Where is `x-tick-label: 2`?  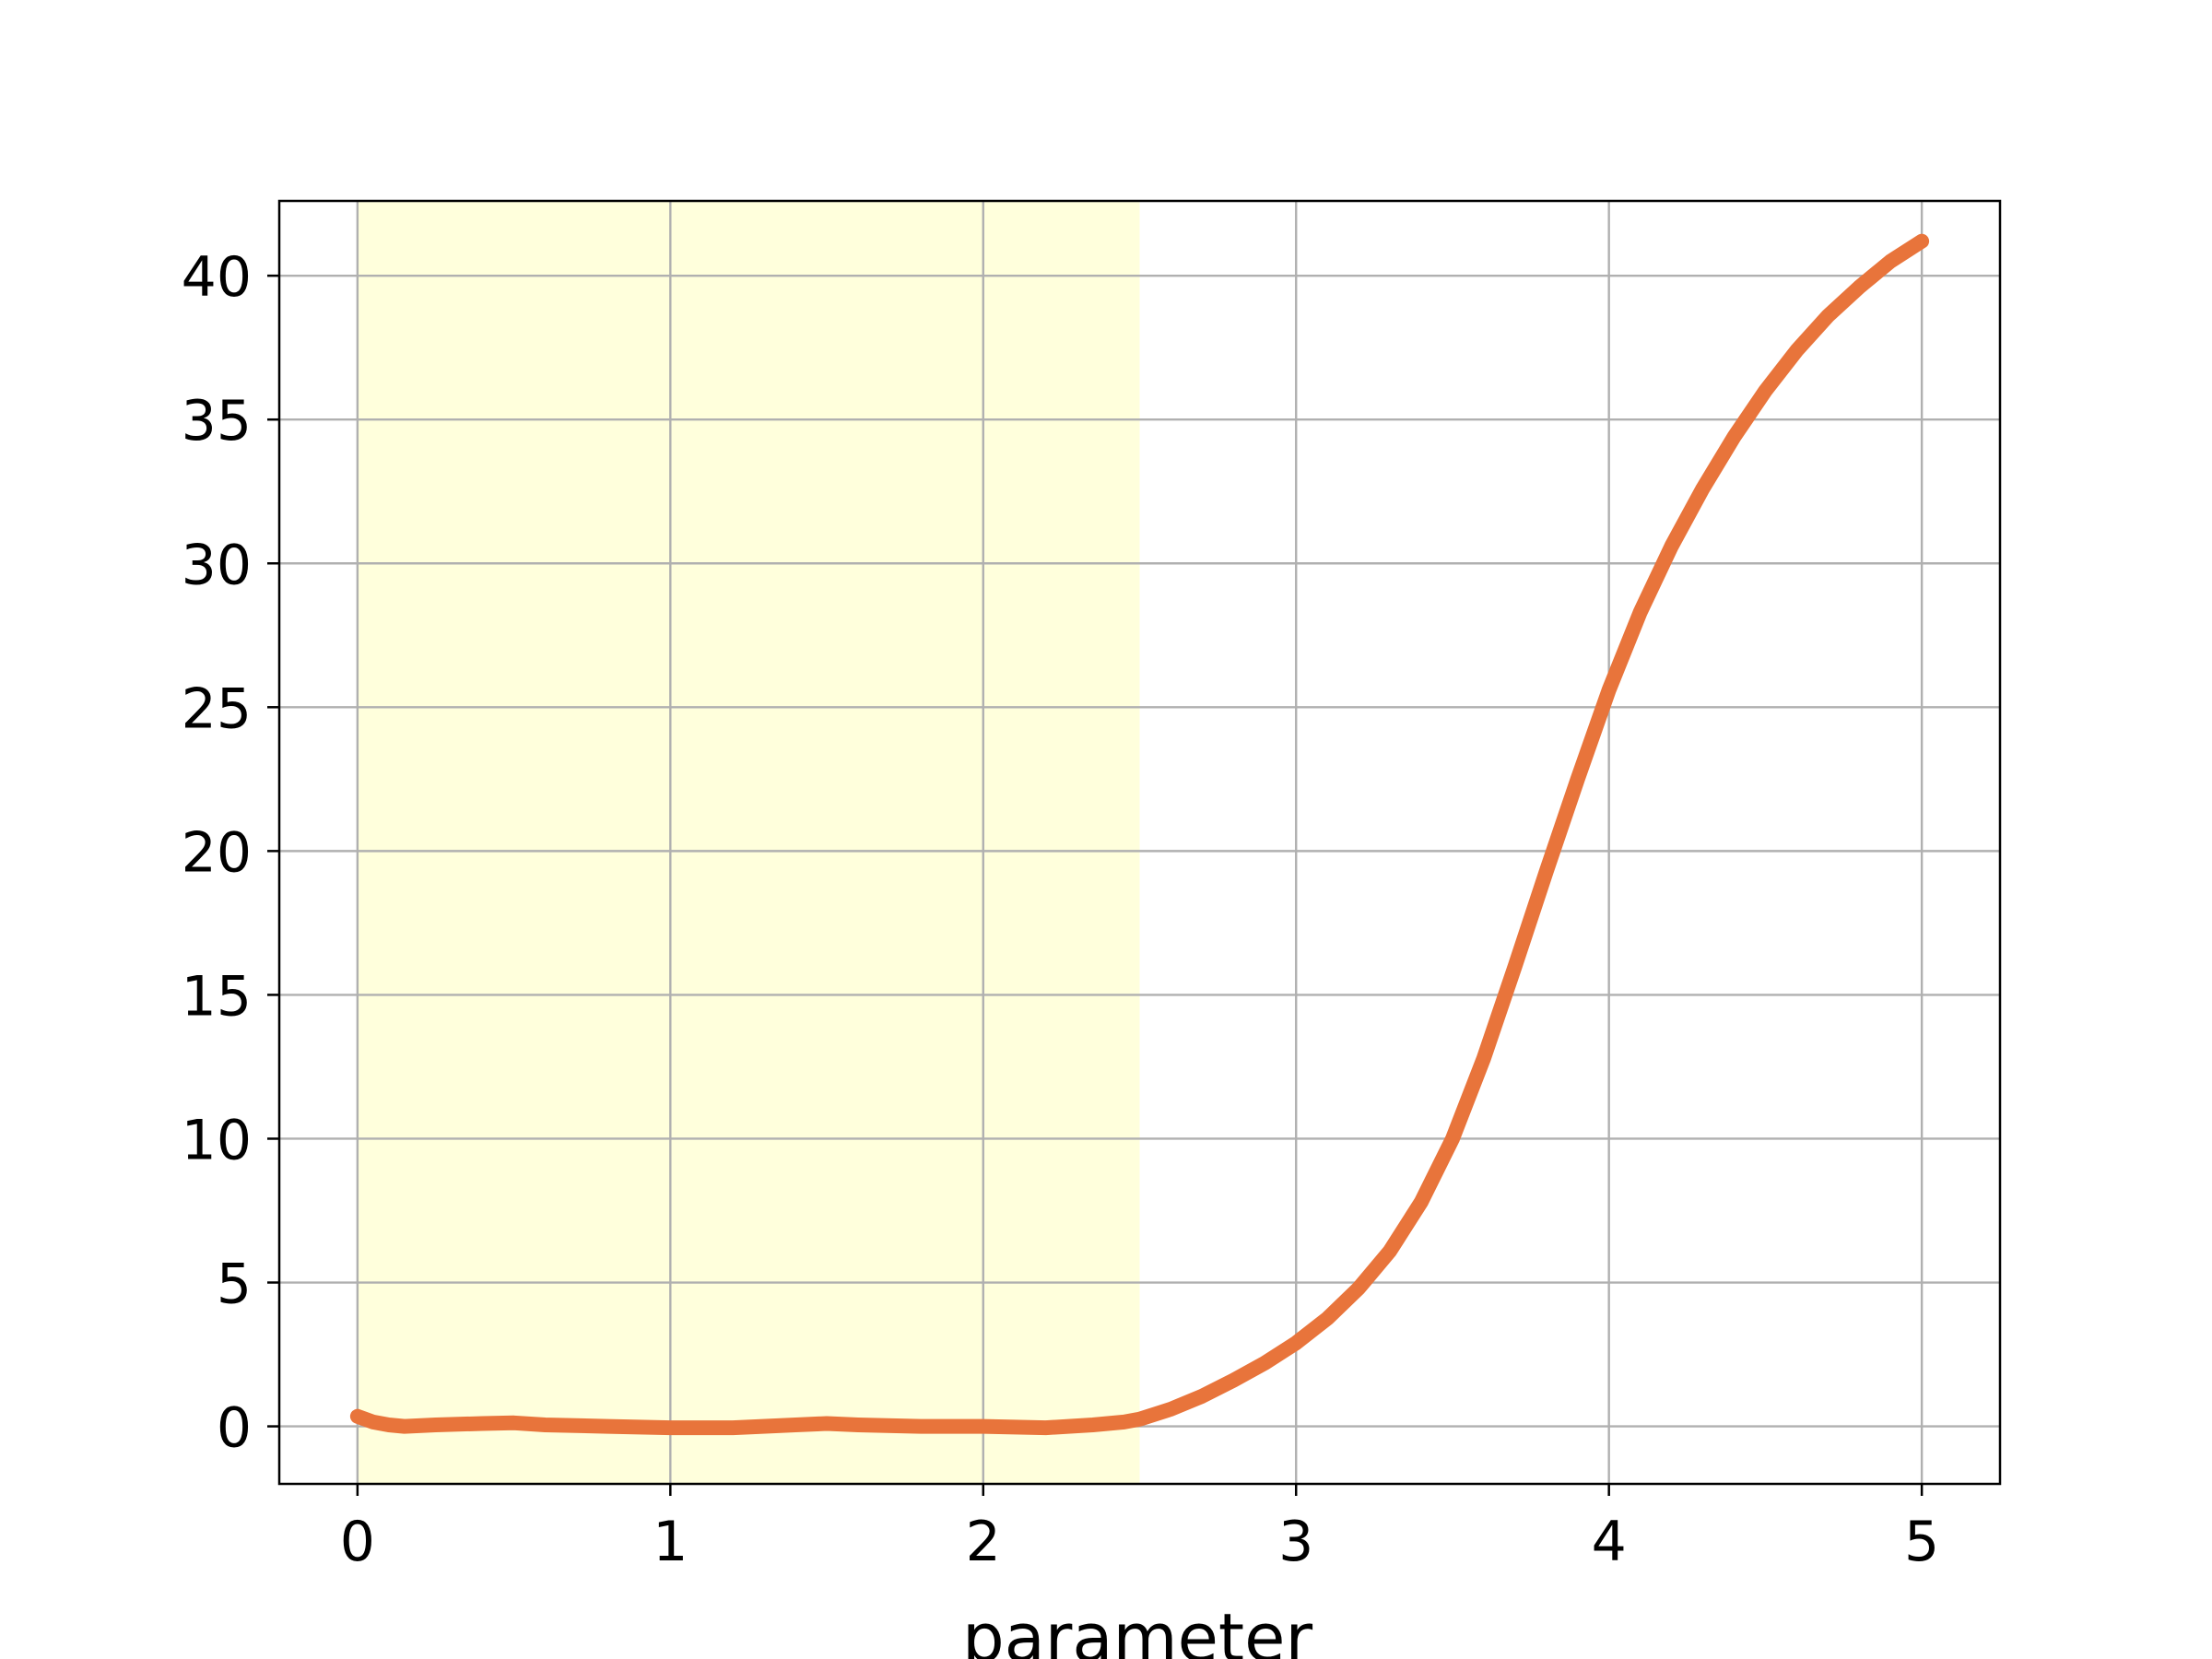 x-tick-label: 2 is located at coordinates (983, 1542).